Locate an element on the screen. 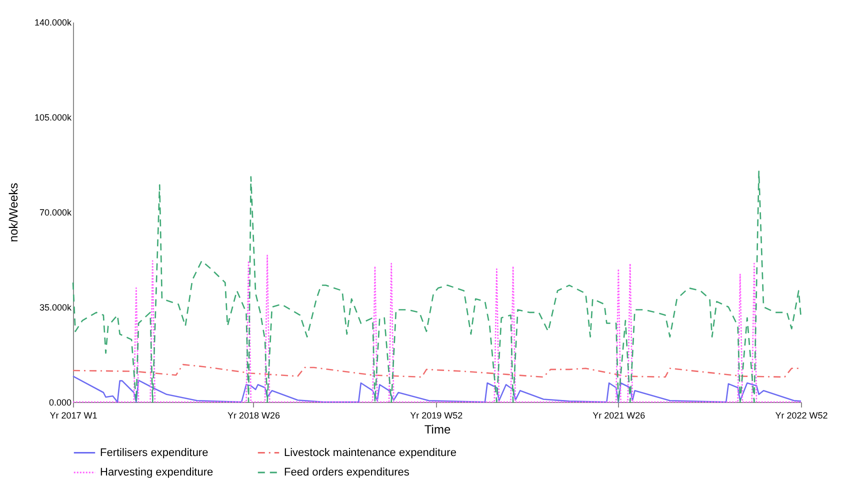 Image resolution: width=846 pixels, height=500 pixels. legend-label: Livestock maintenance expenditure is located at coordinates (370, 452).